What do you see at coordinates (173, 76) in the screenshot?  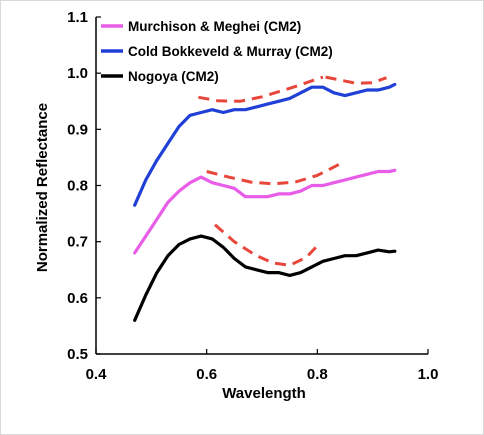 I see `legend-label: Nogoya (CM2)` at bounding box center [173, 76].